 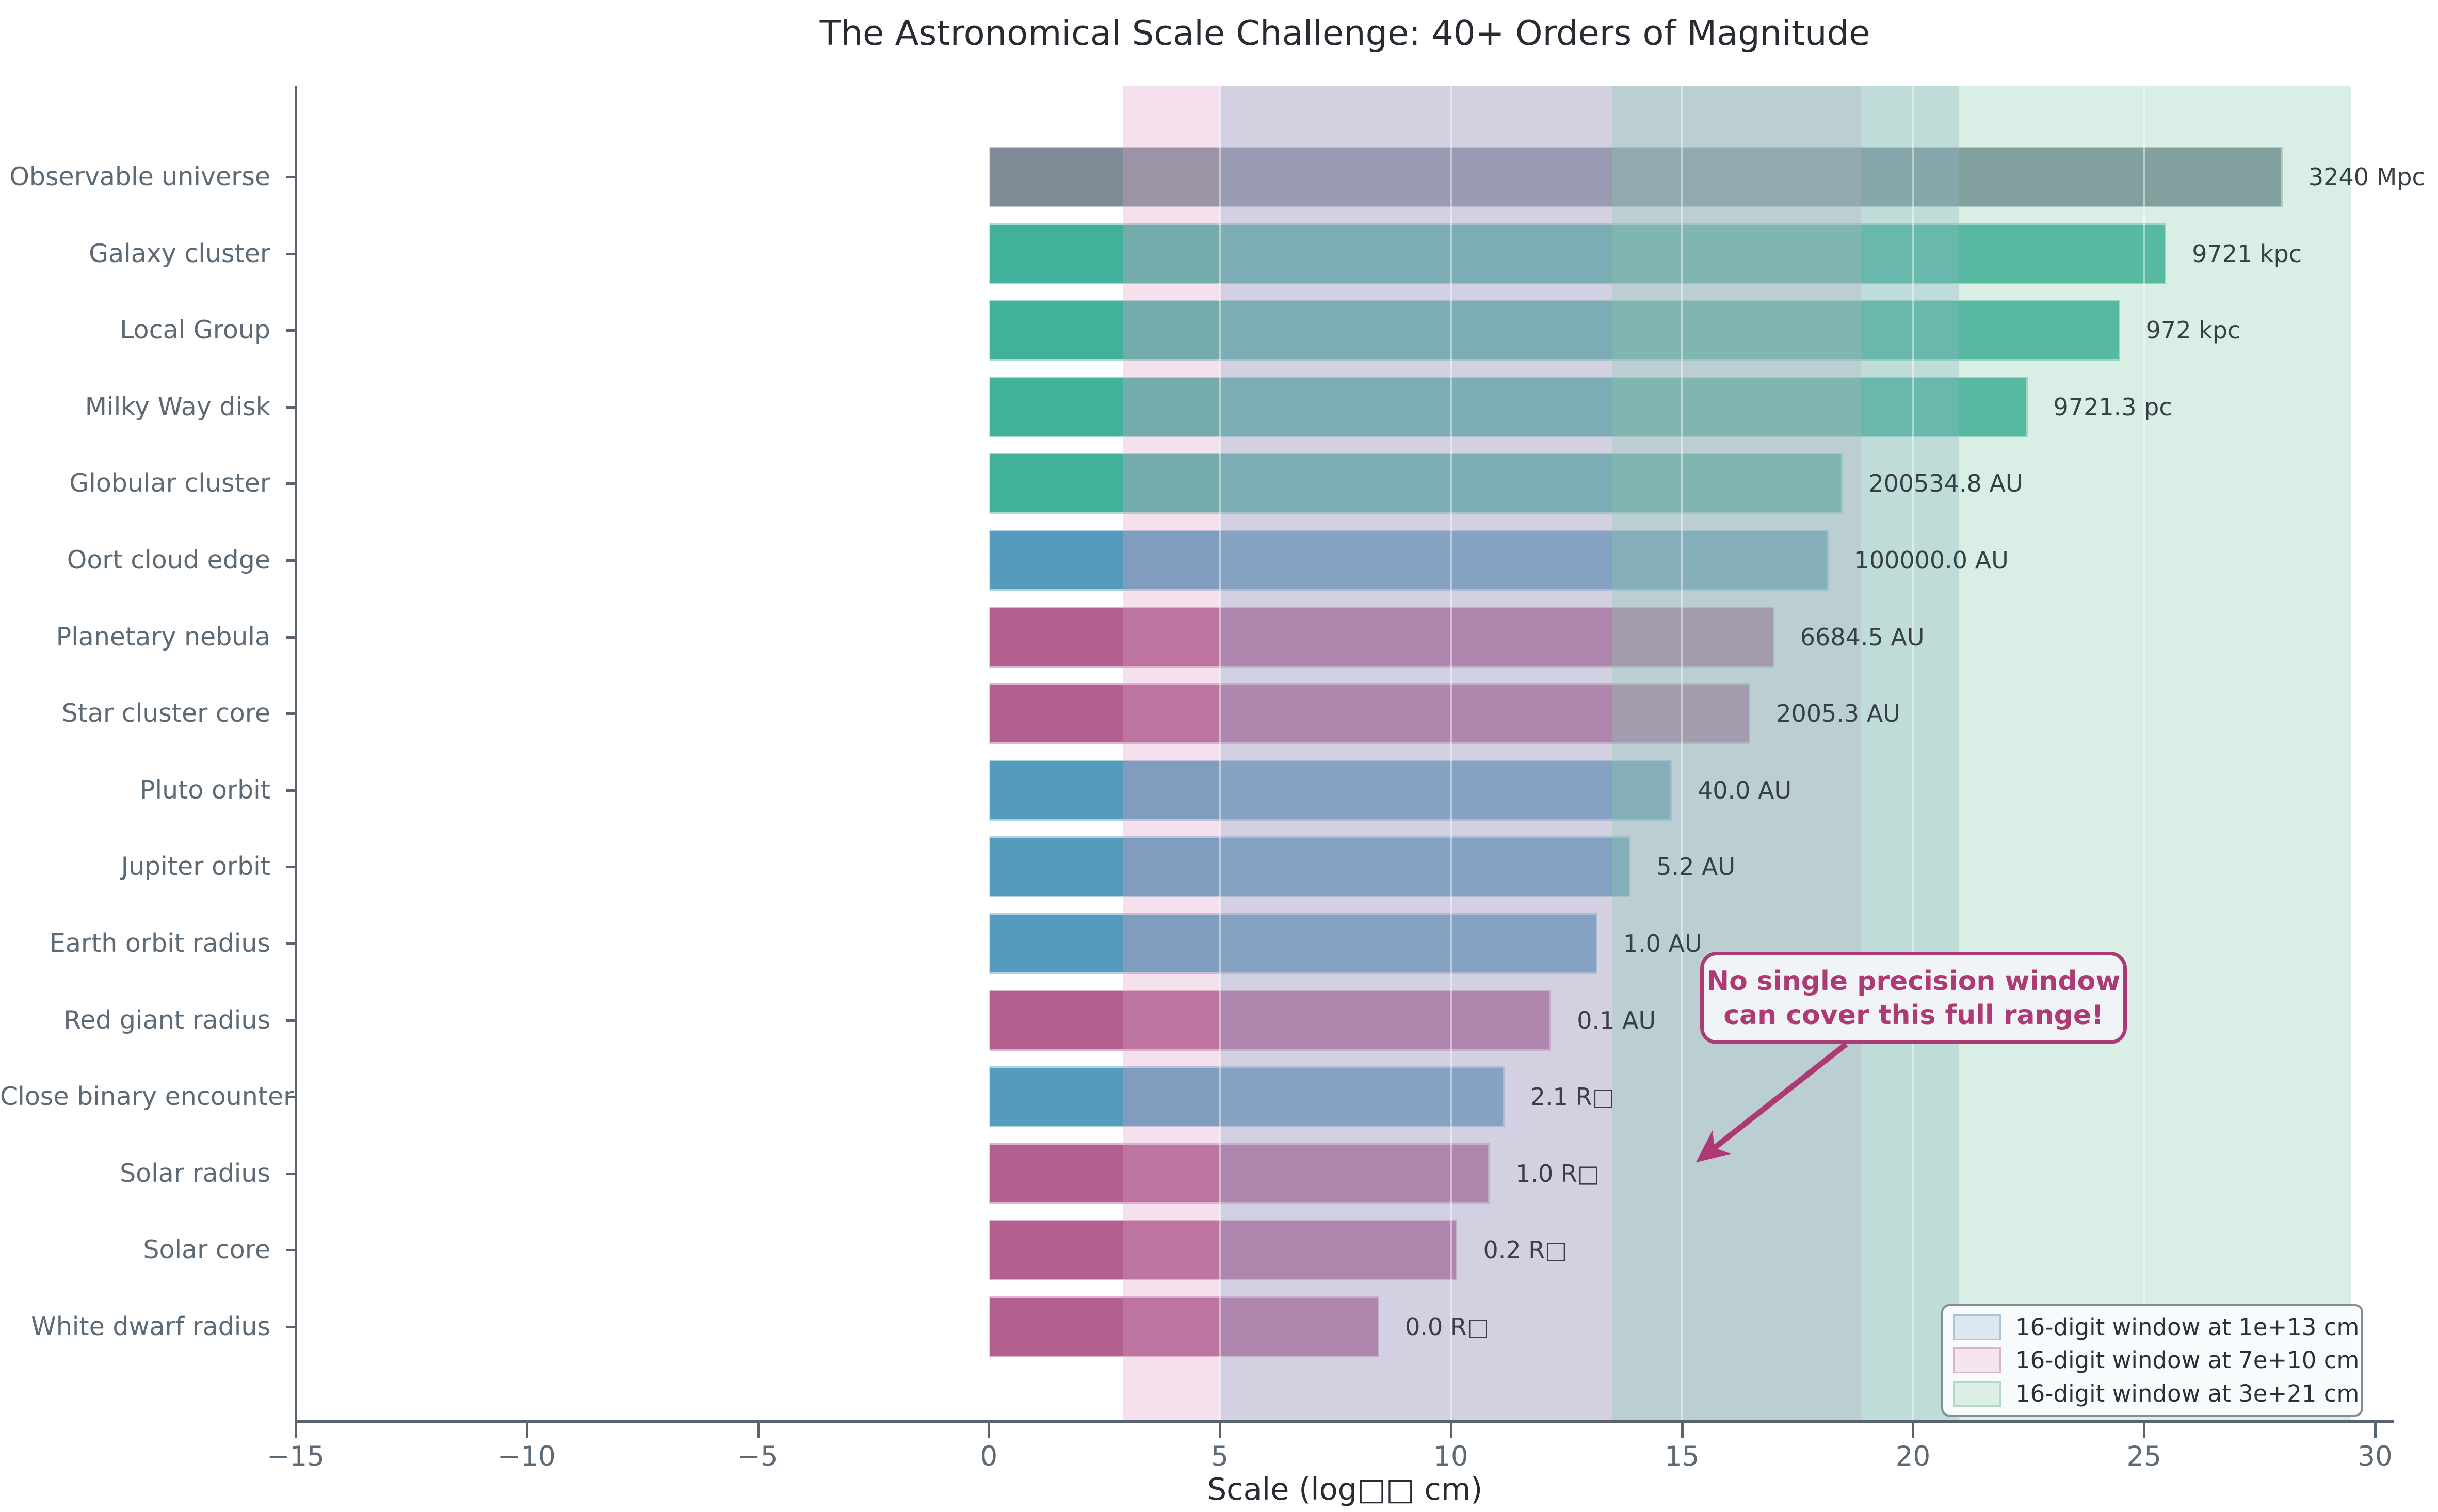 I want to click on bar-red-giant-radius, so click(x=1271, y=1020).